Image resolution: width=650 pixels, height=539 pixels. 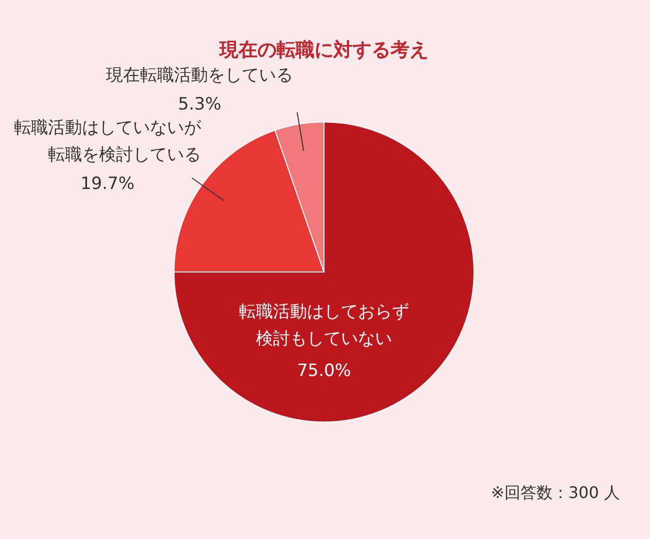 I want to click on data-label: 5.3%, so click(x=200, y=104).